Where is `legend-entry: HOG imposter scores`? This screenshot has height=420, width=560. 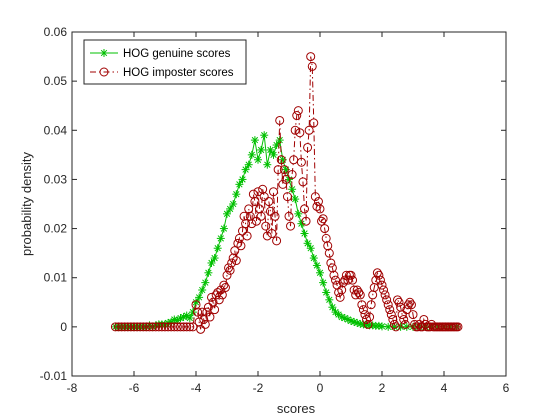
legend-entry: HOG imposter scores is located at coordinates (162, 73).